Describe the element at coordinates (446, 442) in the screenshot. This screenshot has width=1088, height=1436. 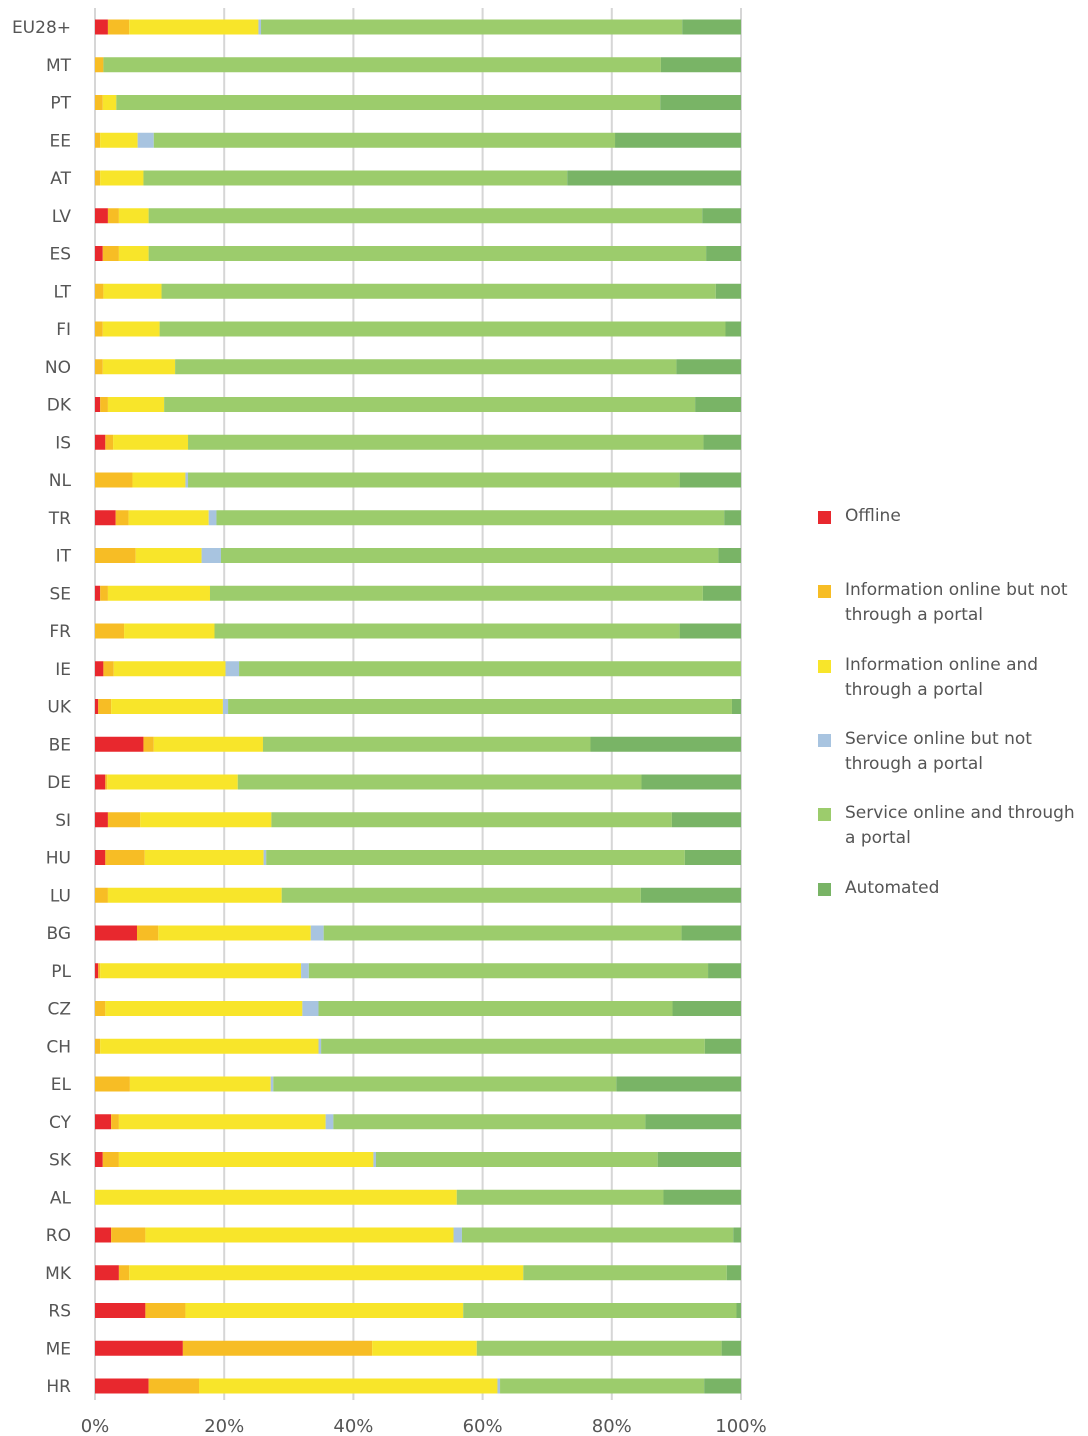
I see `bar-is-service-online-and-through-a-portal` at that location.